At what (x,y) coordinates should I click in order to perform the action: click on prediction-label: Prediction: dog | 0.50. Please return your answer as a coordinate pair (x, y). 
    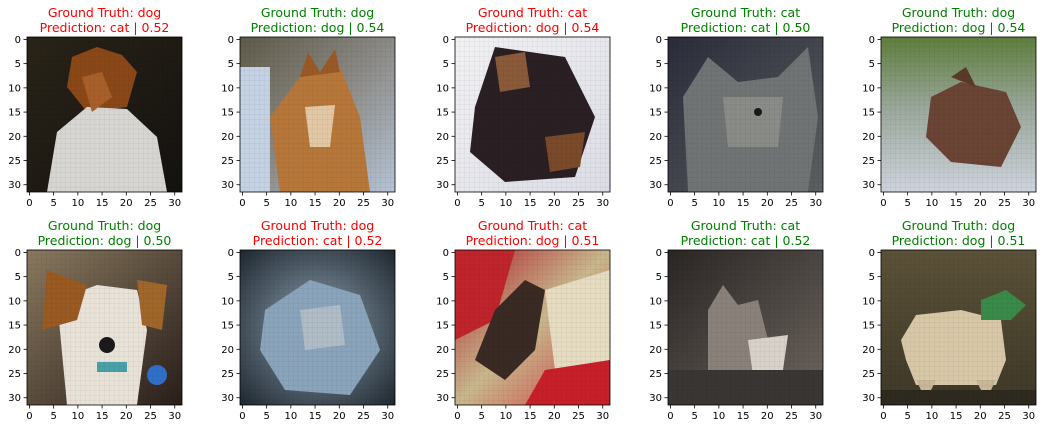
    Looking at the image, I should click on (105, 240).